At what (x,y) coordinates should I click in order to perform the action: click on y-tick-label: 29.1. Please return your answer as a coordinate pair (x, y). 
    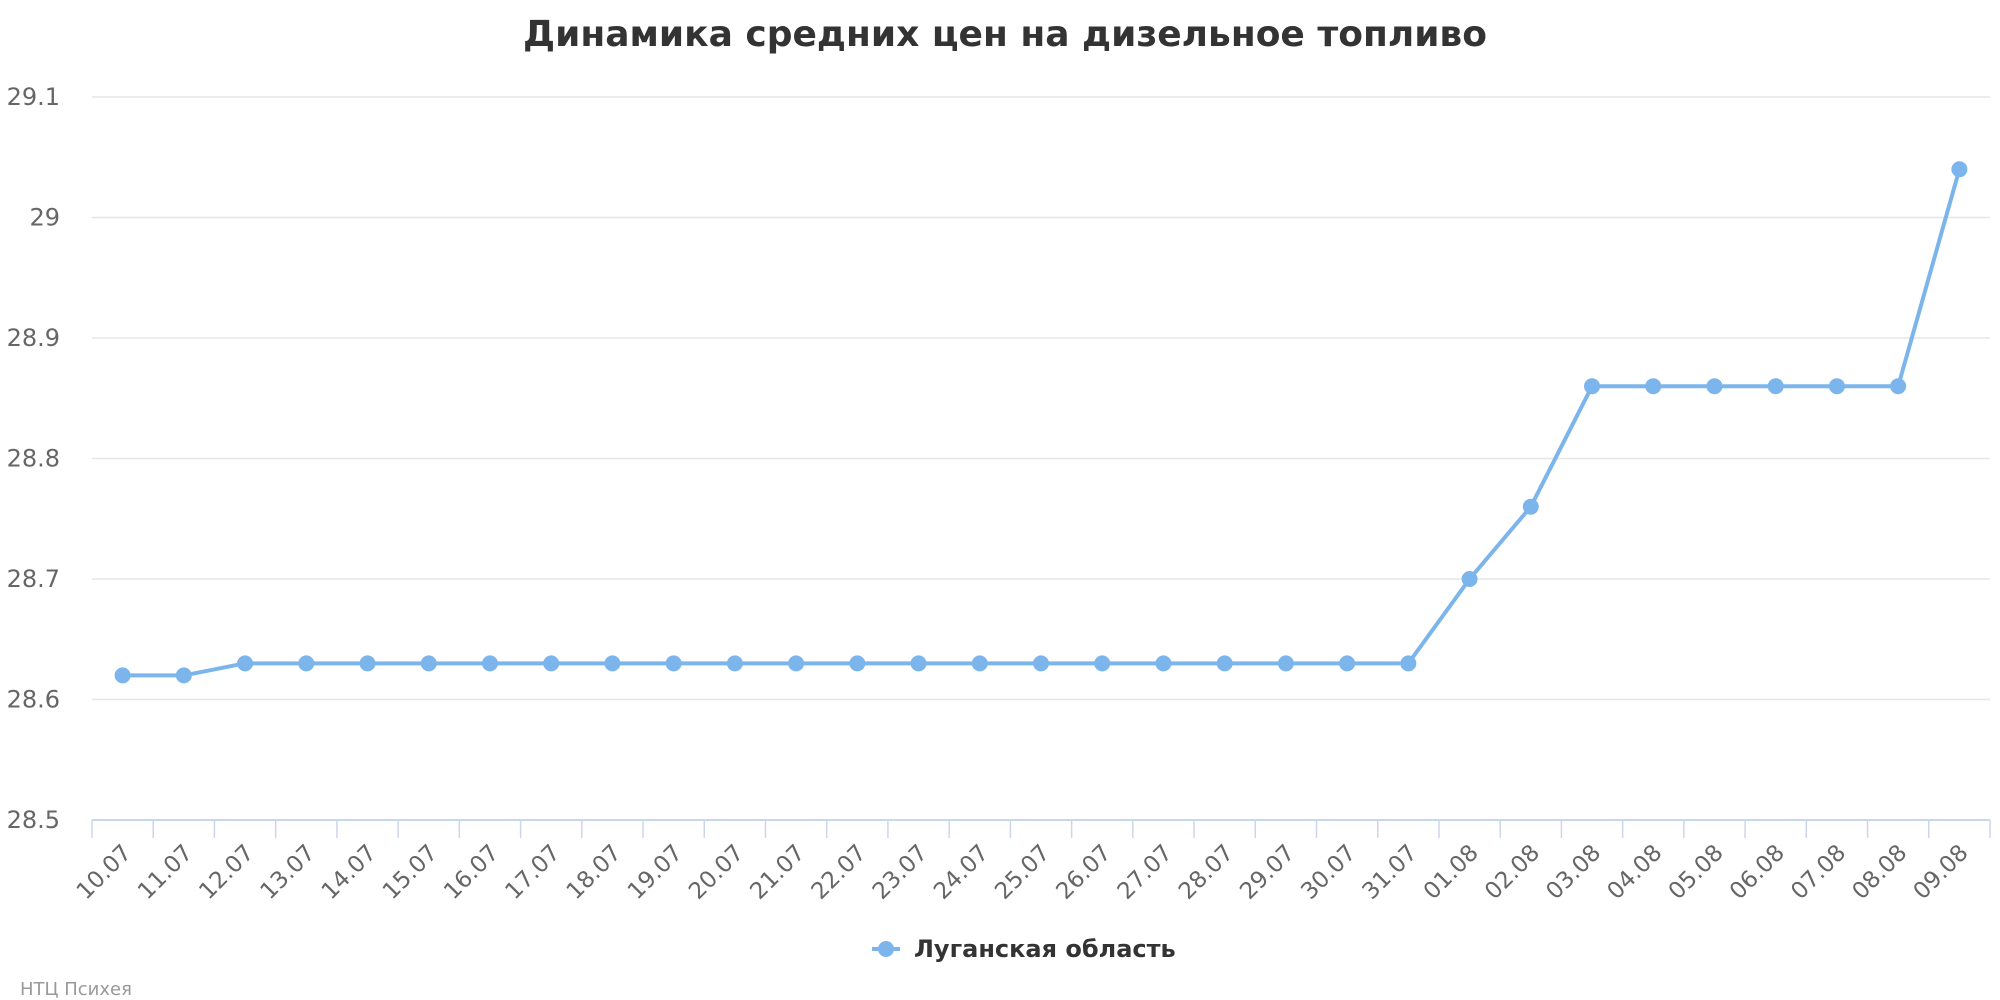
    Looking at the image, I should click on (33, 97).